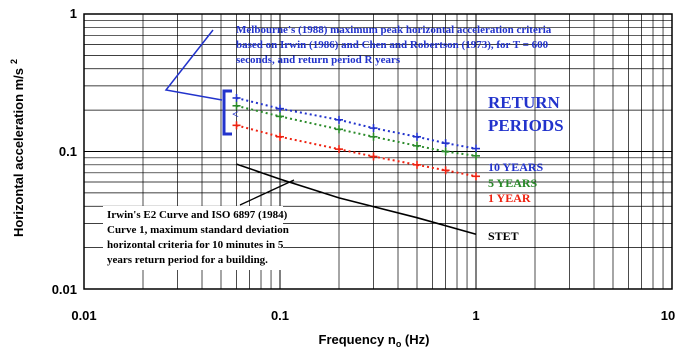  Describe the element at coordinates (195, 245) in the screenshot. I see `irwin-note-line-3: horizontal criteria for 10 minutes in 5` at that location.